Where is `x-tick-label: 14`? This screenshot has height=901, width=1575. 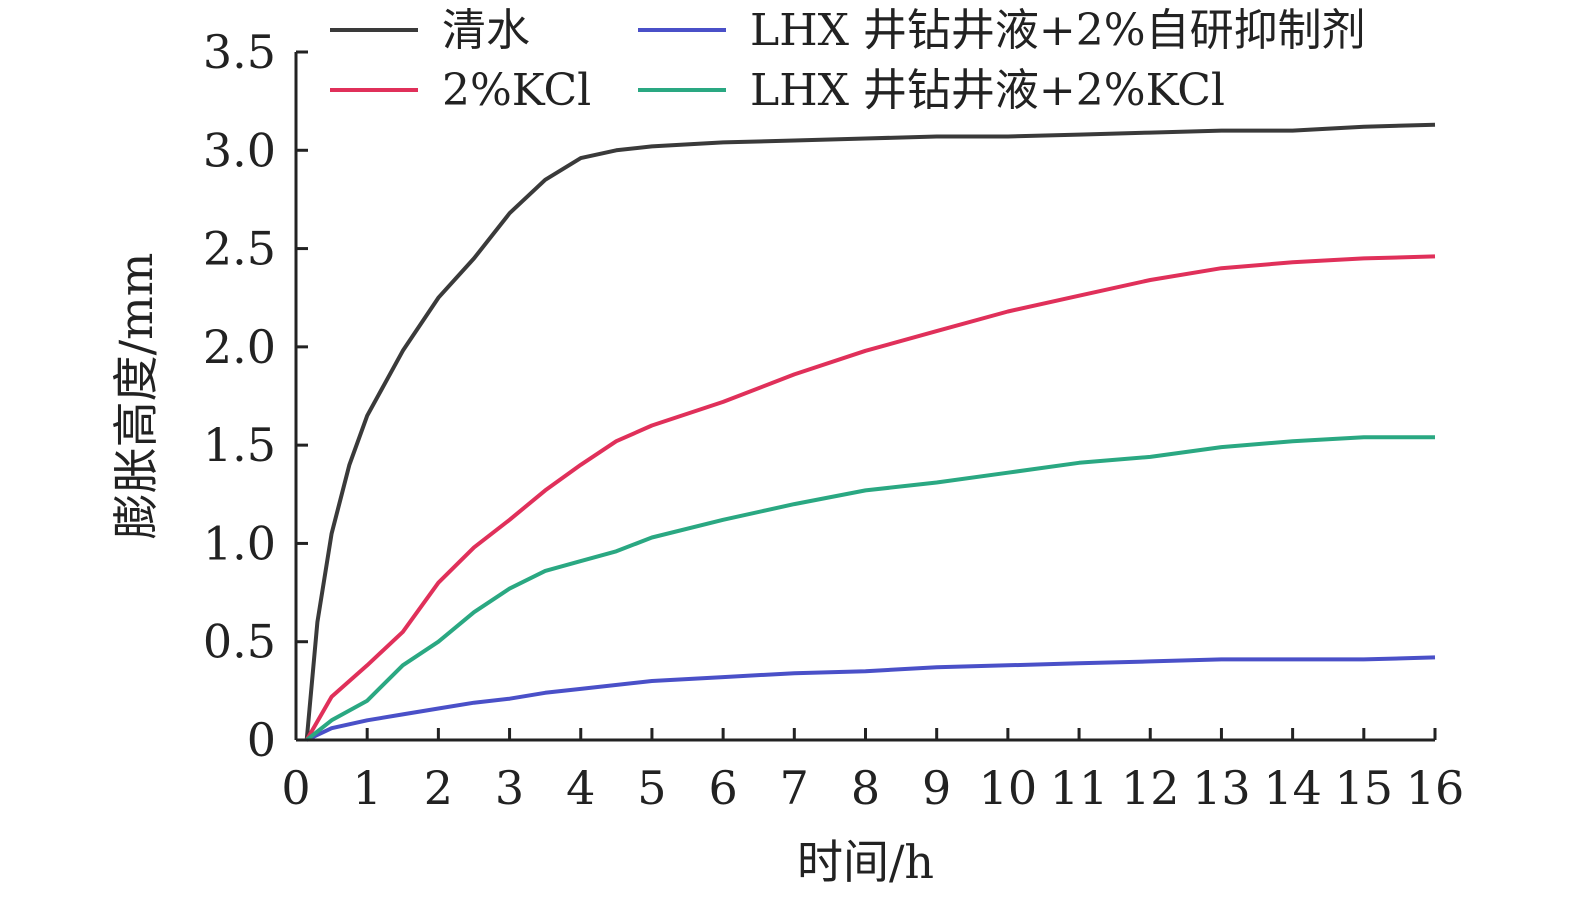
x-tick-label: 14 is located at coordinates (1292, 788).